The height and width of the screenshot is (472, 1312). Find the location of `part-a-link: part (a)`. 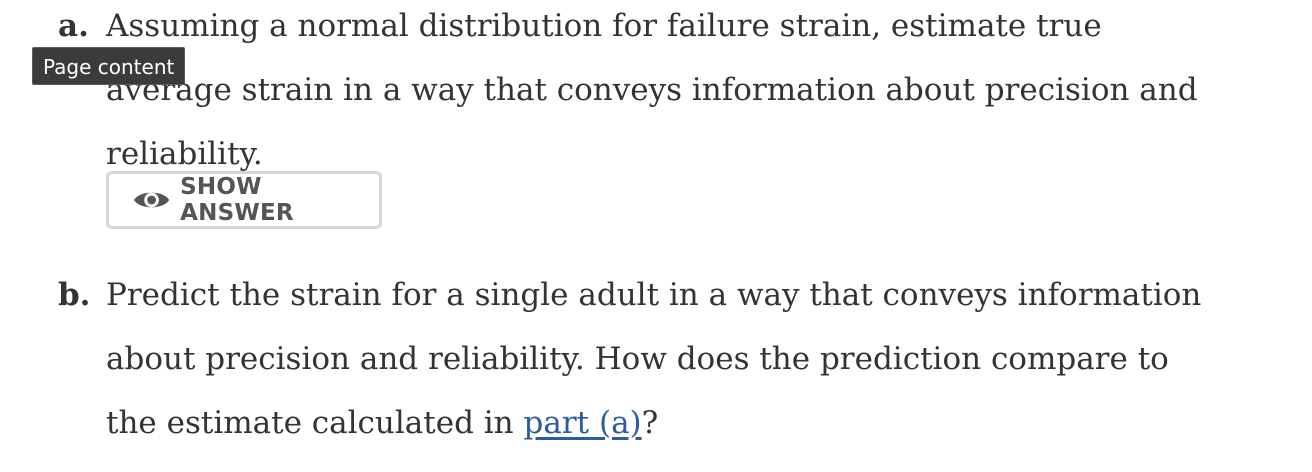

part-a-link: part (a) is located at coordinates (582, 423).